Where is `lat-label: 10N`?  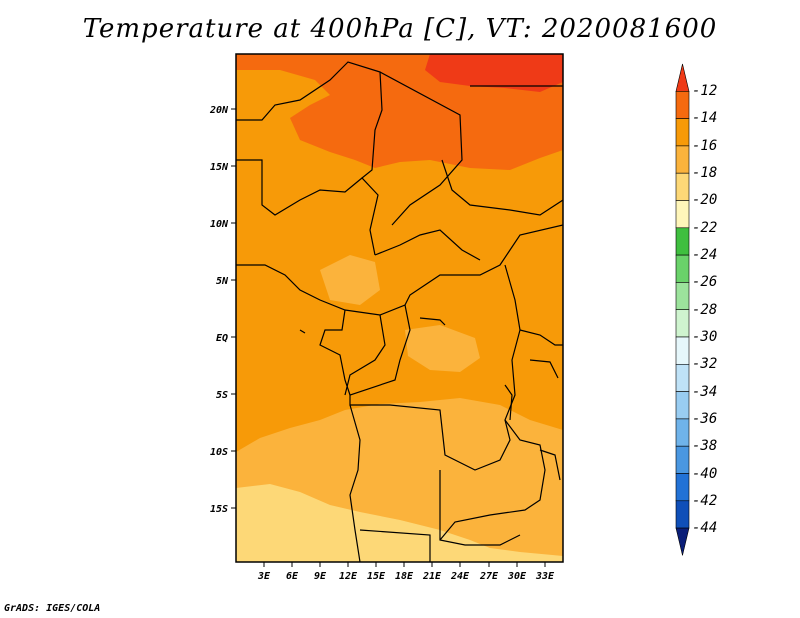 lat-label: 10N is located at coordinates (219, 224).